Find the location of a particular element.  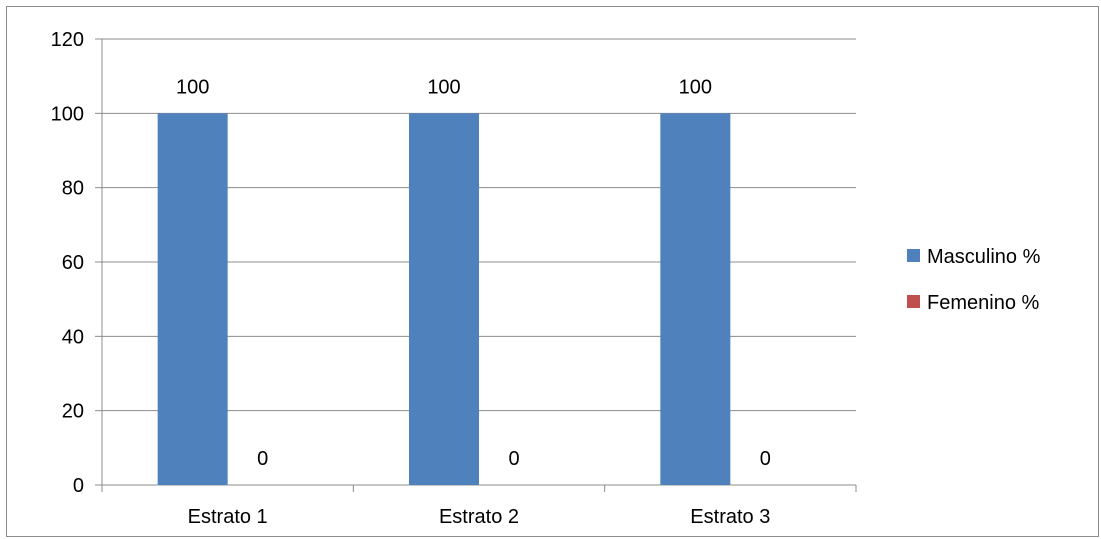

y-tick-label: 20 is located at coordinates (73, 412).